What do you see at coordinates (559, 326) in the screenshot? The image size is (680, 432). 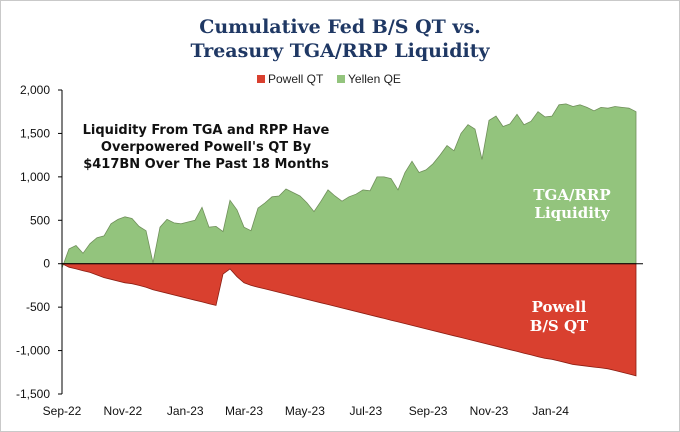 I see `area-label-powell-2: B/S QT` at bounding box center [559, 326].